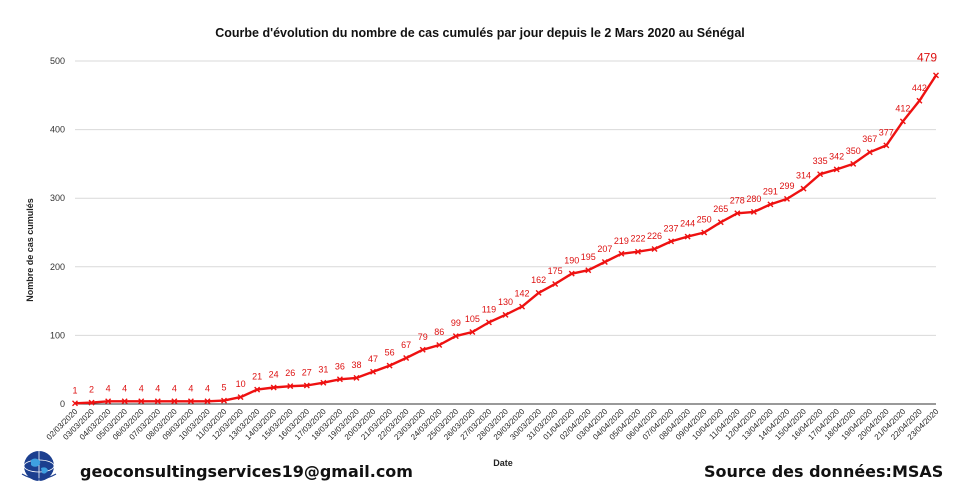 The width and height of the screenshot is (960, 493). What do you see at coordinates (57, 61) in the screenshot?
I see `y-tick-label: 500` at bounding box center [57, 61].